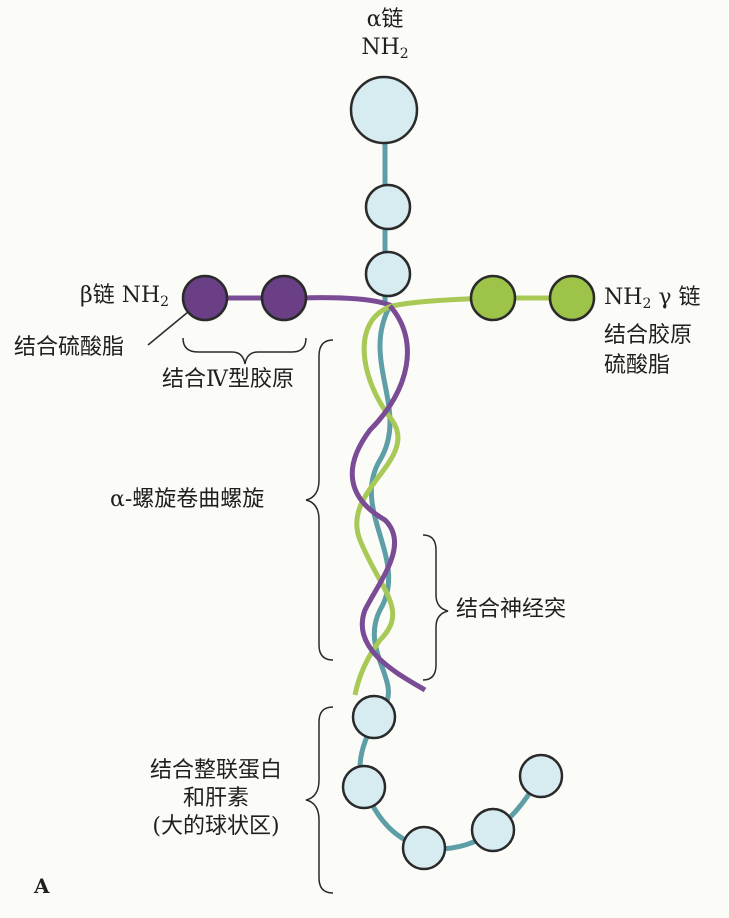 This screenshot has width=729, height=918. Describe the element at coordinates (228, 379) in the screenshot. I see `collagen-iv-label: 结合Ⅳ型胶原` at that location.